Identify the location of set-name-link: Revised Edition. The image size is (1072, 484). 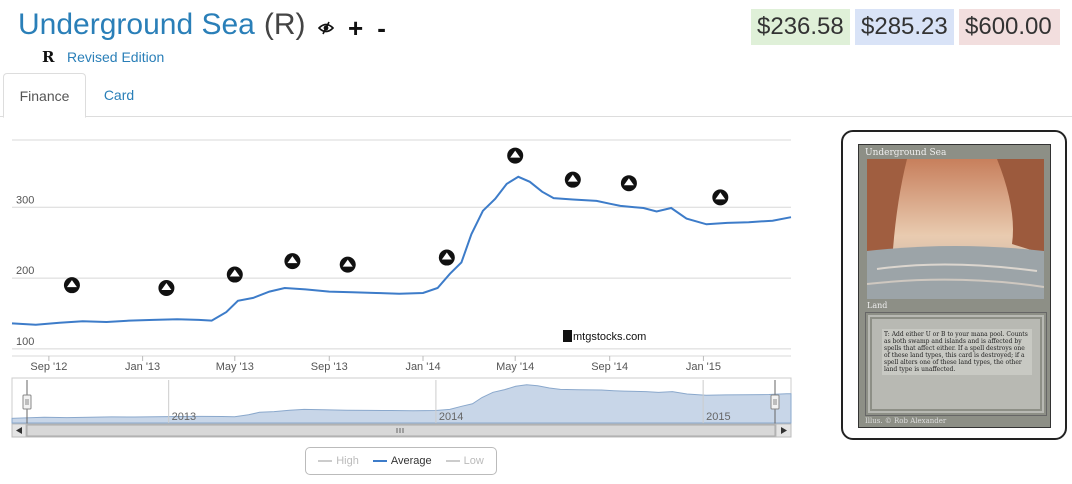
(116, 57).